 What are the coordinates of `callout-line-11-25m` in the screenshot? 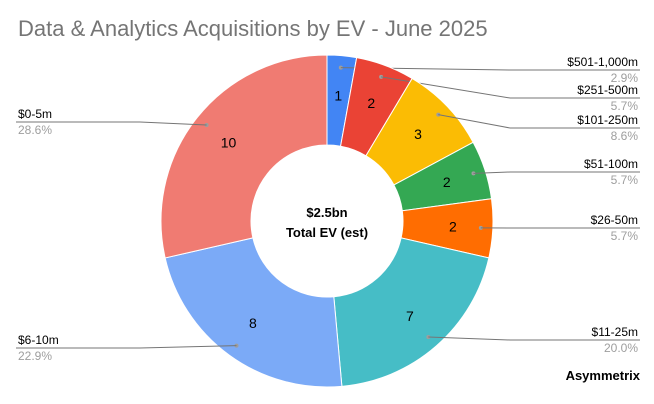 It's located at (534, 338).